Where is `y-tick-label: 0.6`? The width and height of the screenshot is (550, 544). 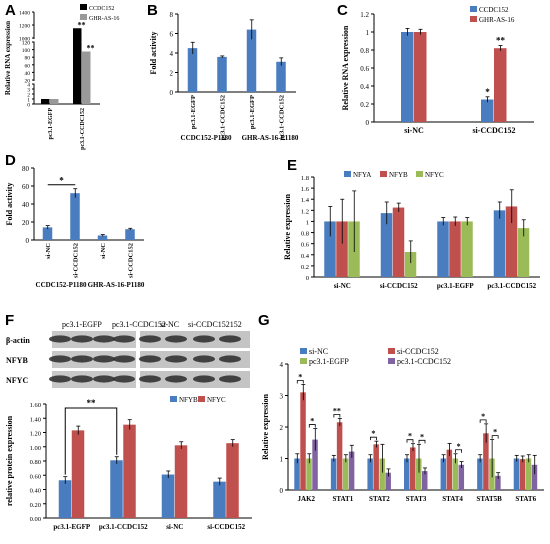
y-tick-label: 0.6 is located at coordinates (305, 245).